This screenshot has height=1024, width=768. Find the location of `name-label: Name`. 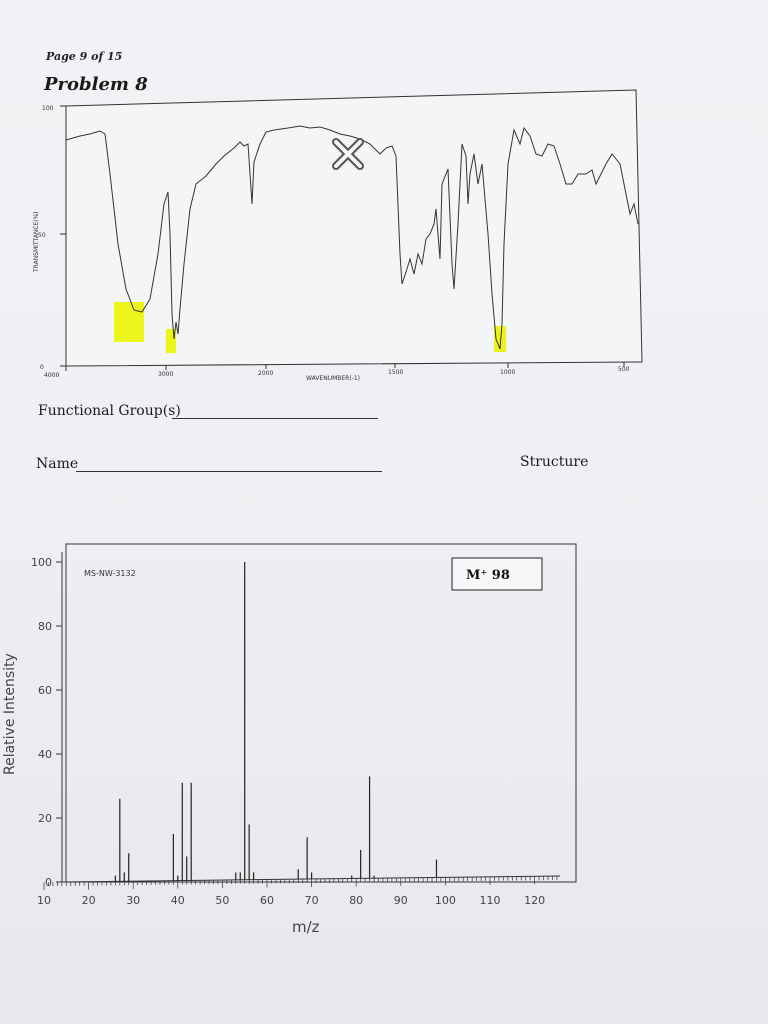

name-label: Name is located at coordinates (57, 464).